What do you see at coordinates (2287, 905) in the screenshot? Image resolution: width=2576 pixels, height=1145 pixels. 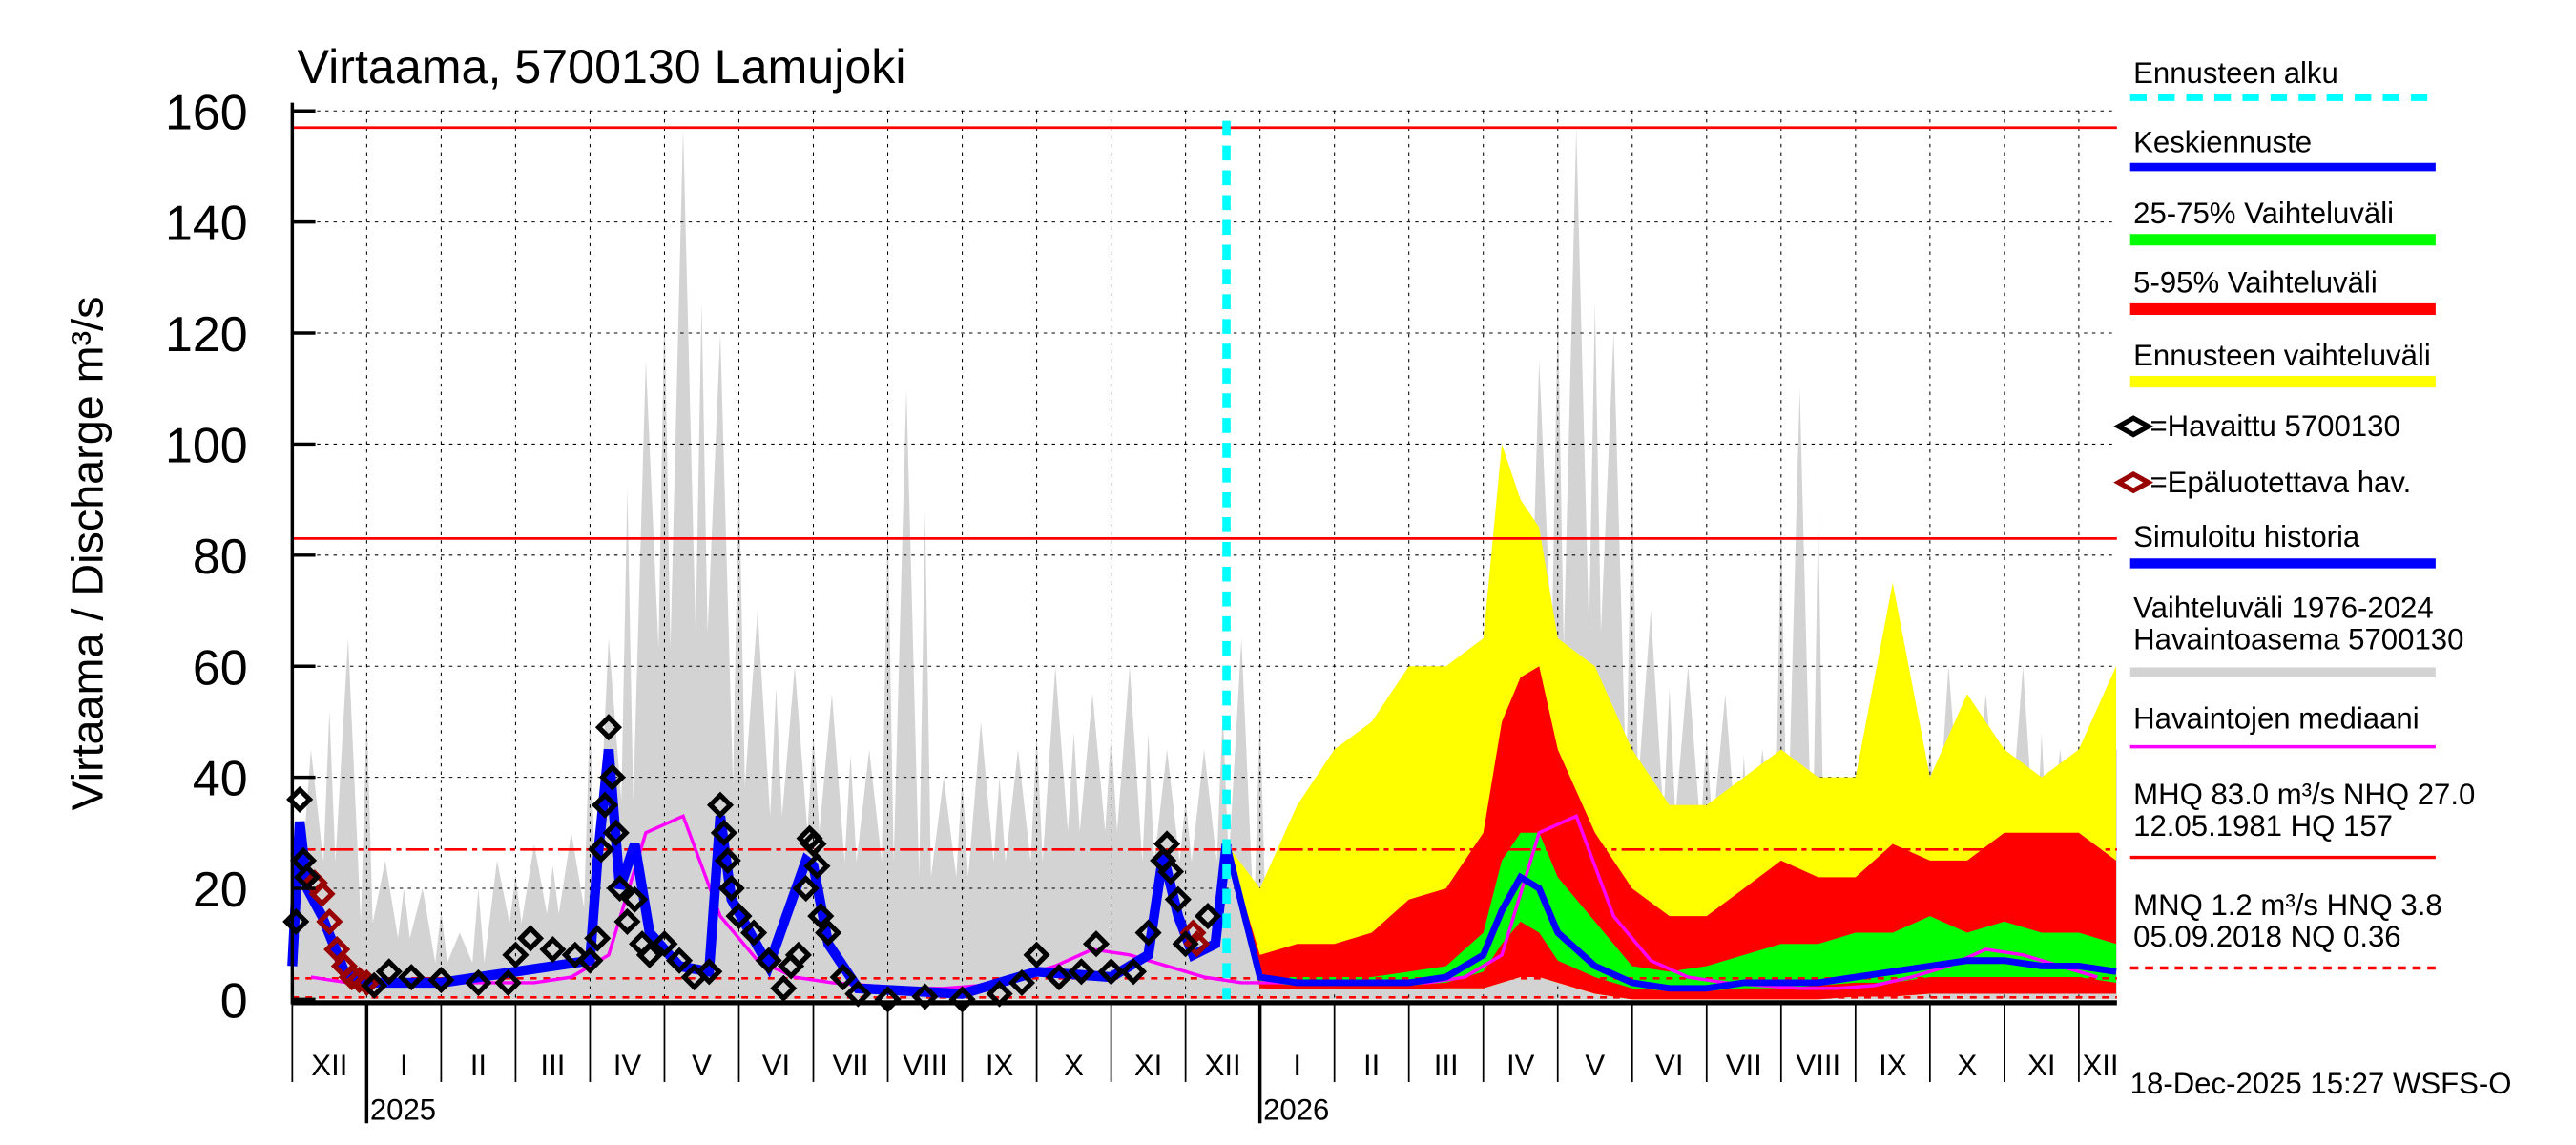 I see `legend-mnq-1: MNQ 1.2 m³/s HNQ 3.8` at bounding box center [2287, 905].